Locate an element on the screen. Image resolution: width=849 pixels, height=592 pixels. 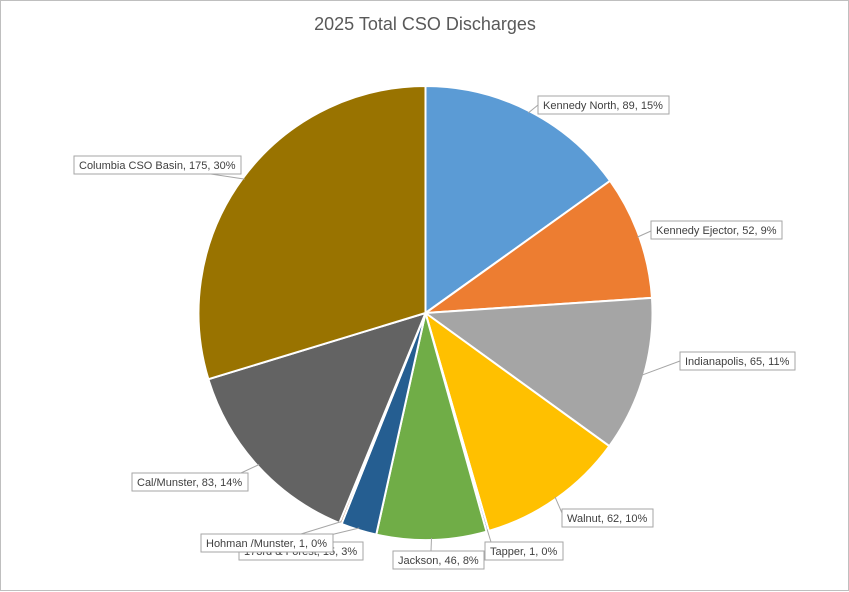
slice-label-text: Cal/Munster, 83, 14% is located at coordinates (189, 483).